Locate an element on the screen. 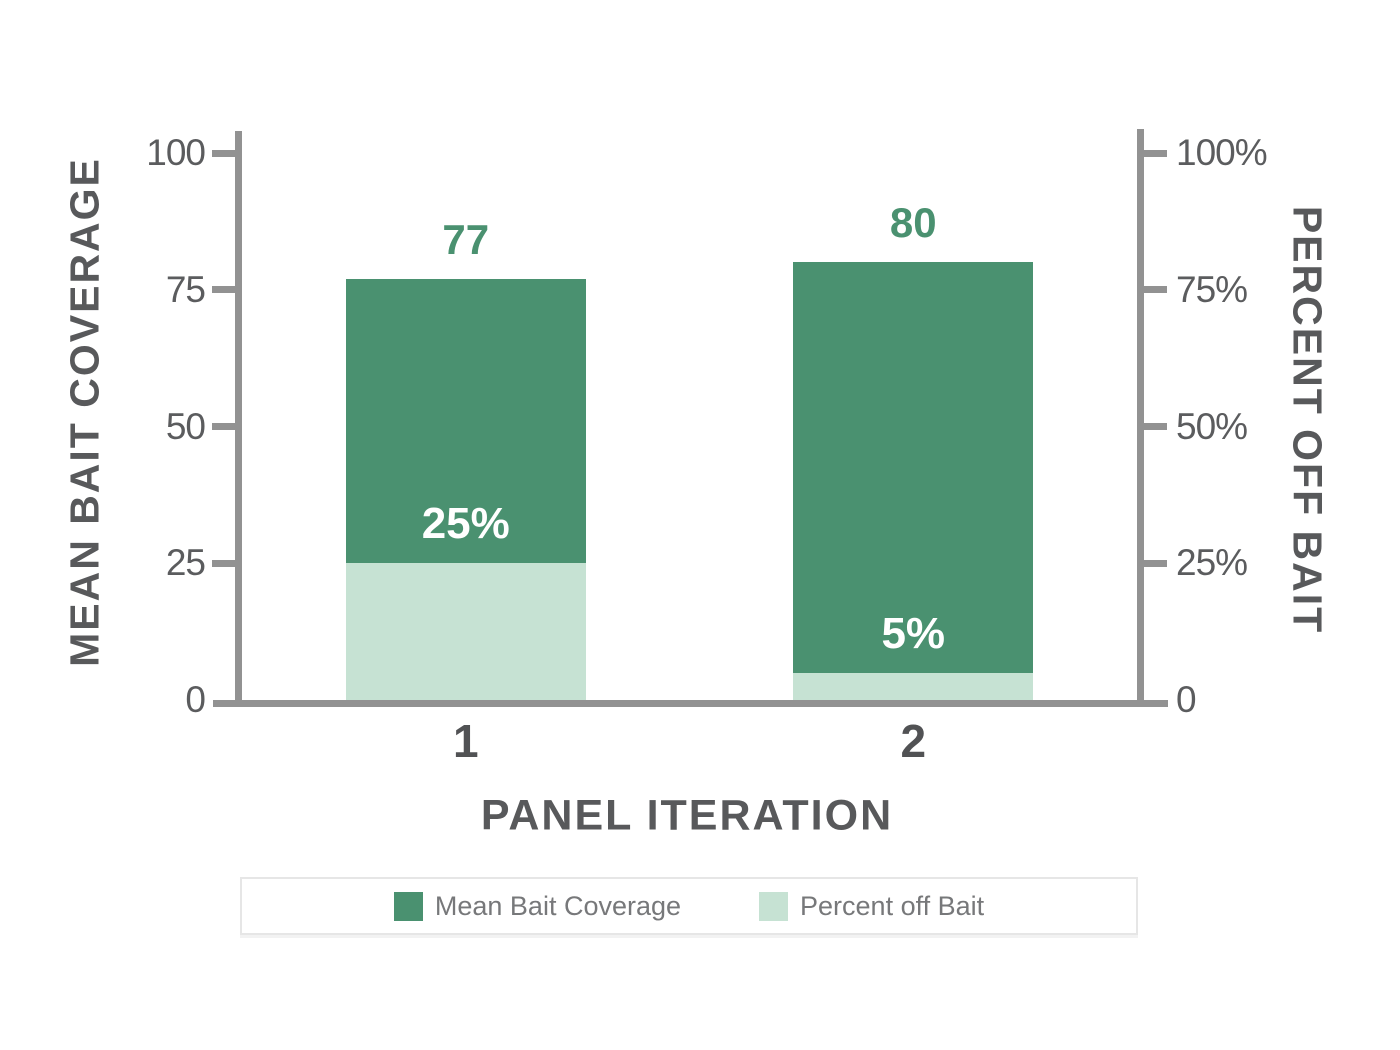  right-y-tick-label: 75% is located at coordinates (1212, 289).